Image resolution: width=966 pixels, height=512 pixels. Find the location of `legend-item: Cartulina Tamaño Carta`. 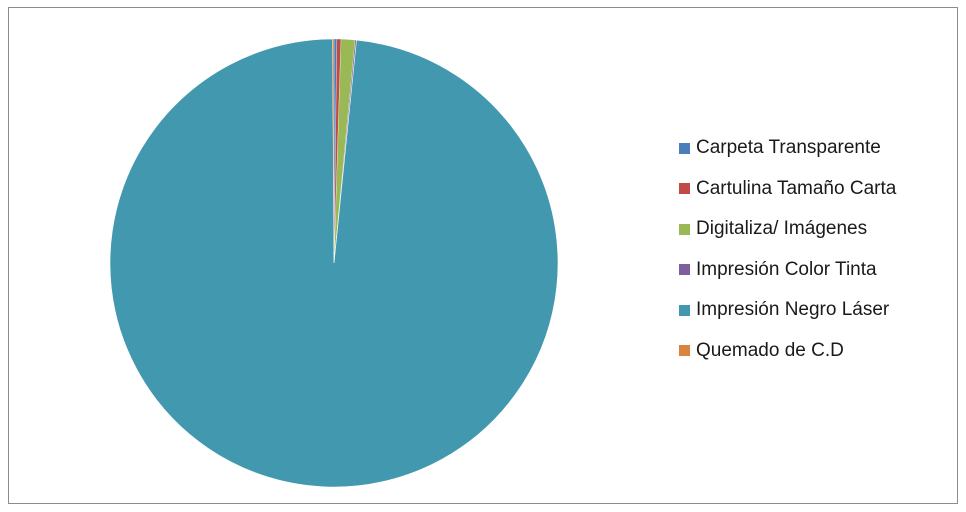

legend-item: Cartulina Tamaño Carta is located at coordinates (819, 189).